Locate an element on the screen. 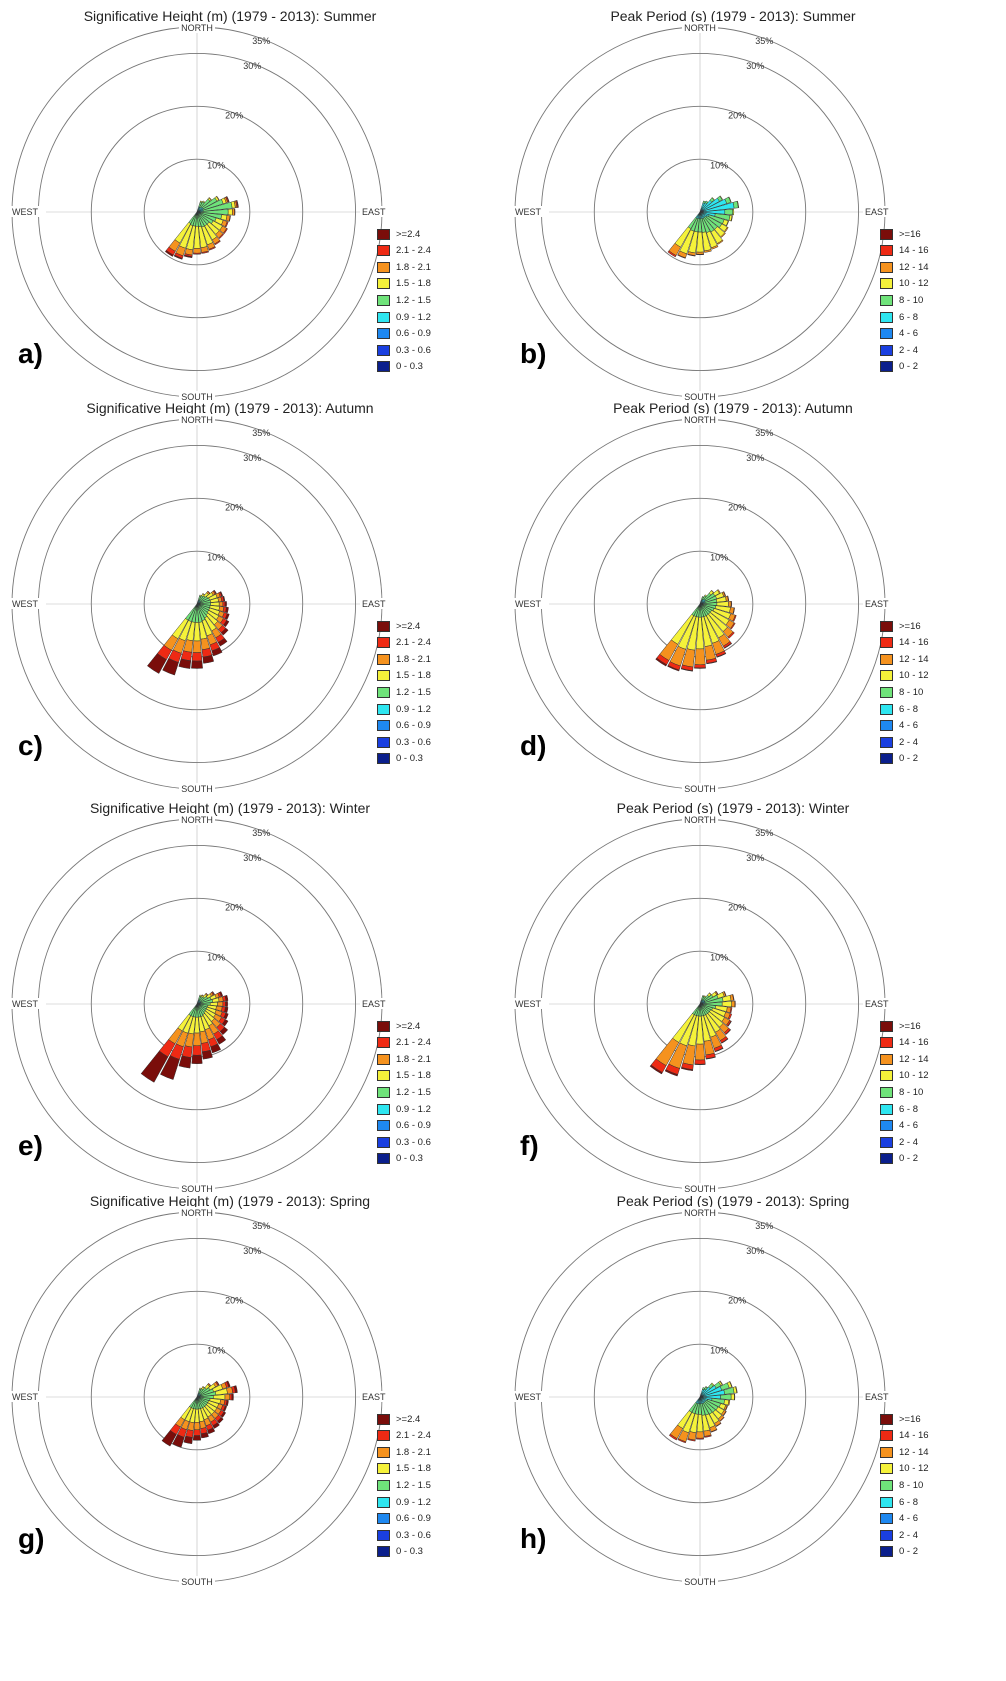 Image resolution: width=1006 pixels, height=1681 pixels. legend-label: 0 - 0.3 is located at coordinates (409, 759).